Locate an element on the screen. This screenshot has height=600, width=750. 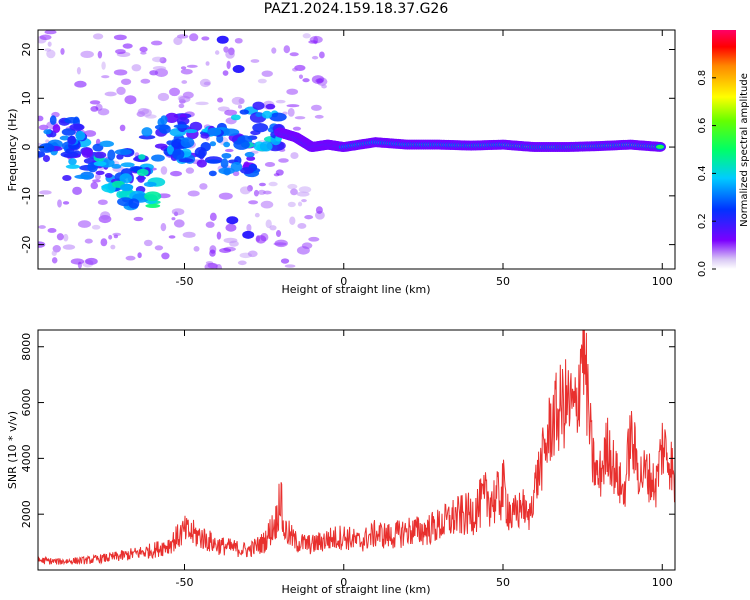
colorbar-label: Normalized spectral amplitude is located at coordinates (744, 150).